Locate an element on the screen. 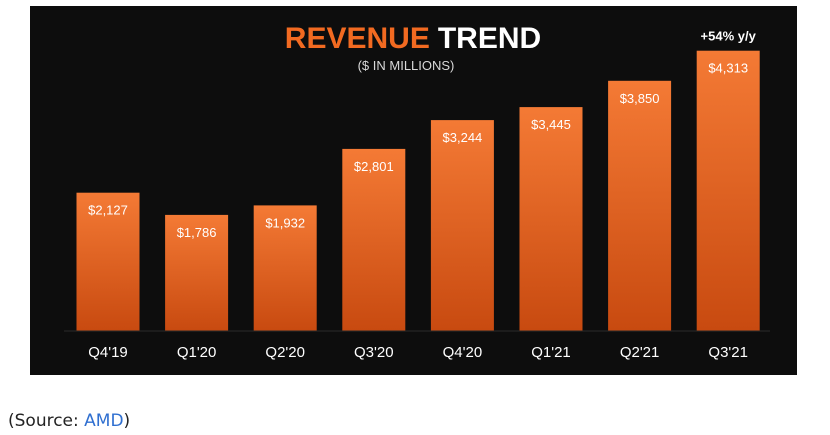 Image resolution: width=830 pixels, height=435 pixels. source-link-amd: AMD is located at coordinates (104, 421).